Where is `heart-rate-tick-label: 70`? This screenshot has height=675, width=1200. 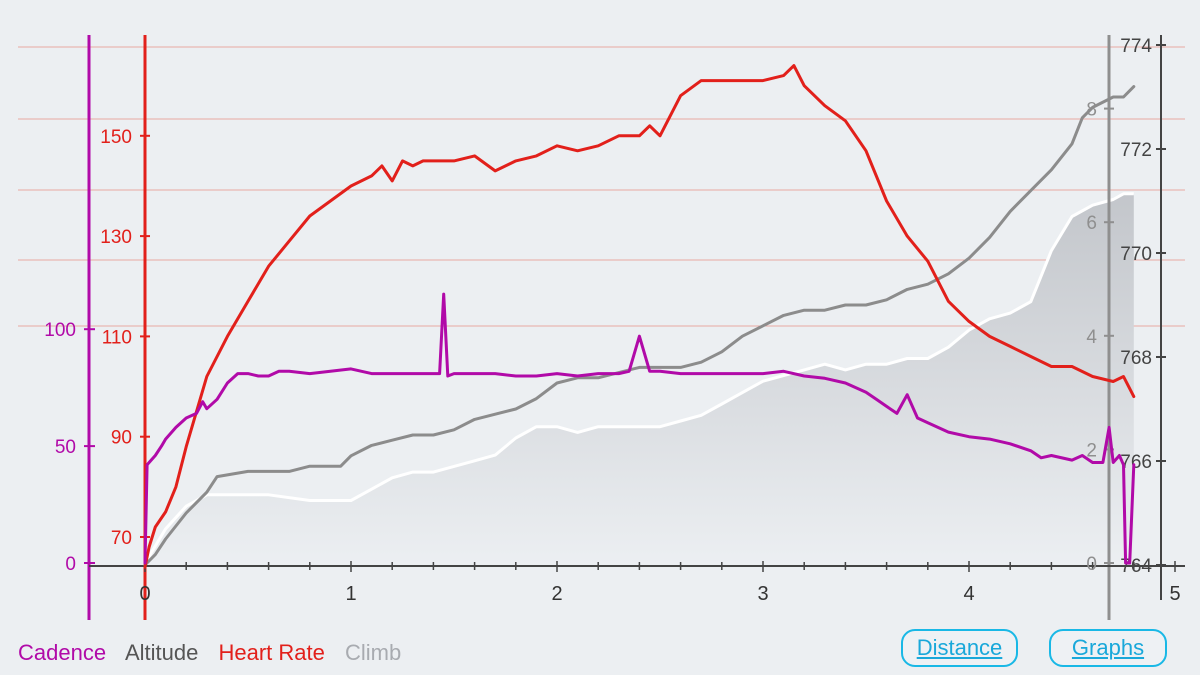
heart-rate-tick-label: 70 is located at coordinates (121, 538).